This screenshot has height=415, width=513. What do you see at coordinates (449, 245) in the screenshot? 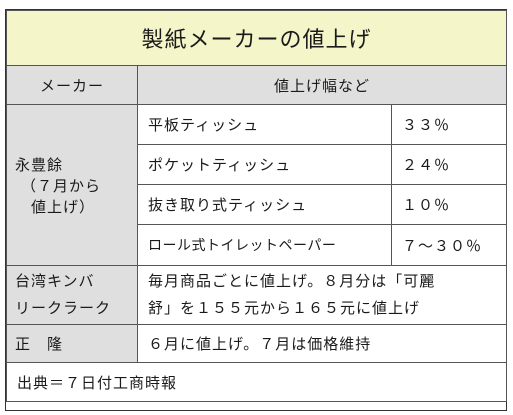
I see `rate-cell: ７〜３０％` at bounding box center [449, 245].